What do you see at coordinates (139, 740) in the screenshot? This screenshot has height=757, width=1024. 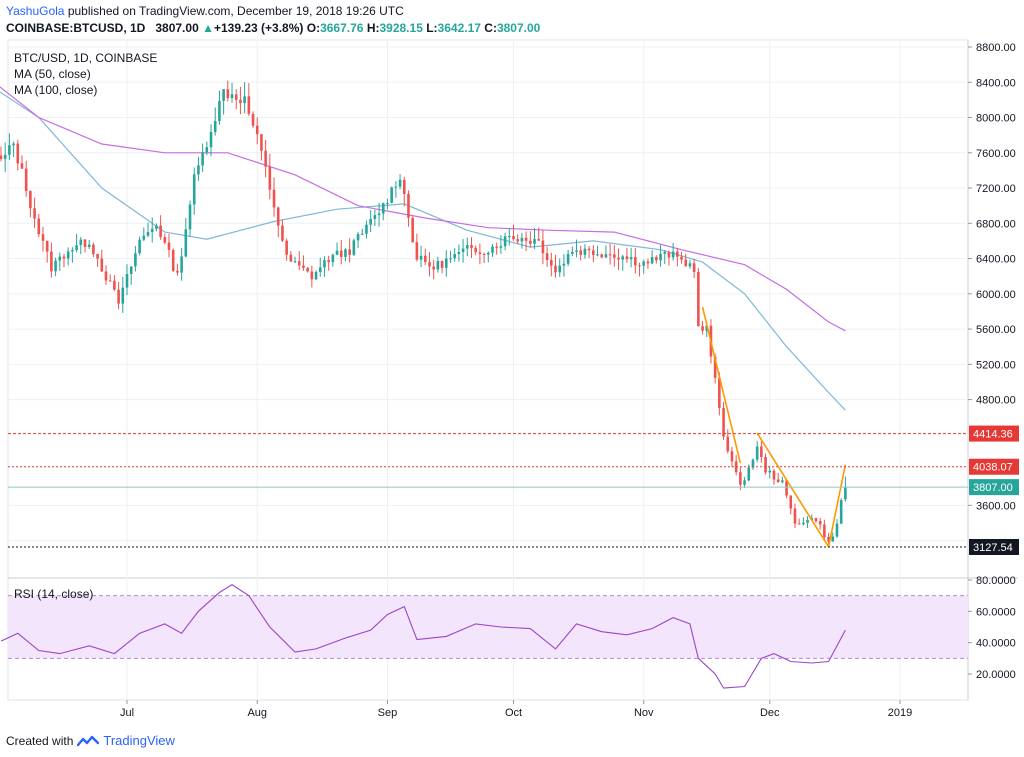 I see `tradingview-brand-link: TradingView` at bounding box center [139, 740].